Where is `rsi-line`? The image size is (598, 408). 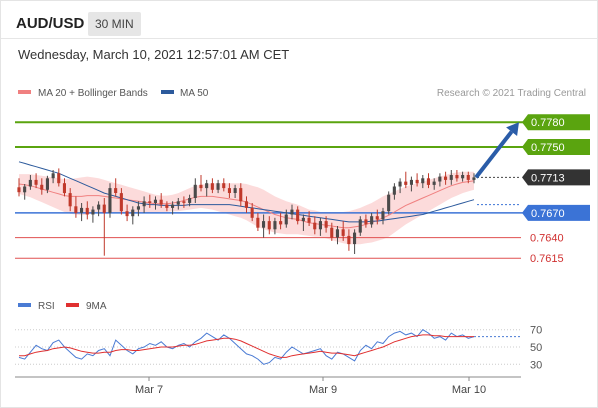
rsi-line is located at coordinates (246, 347).